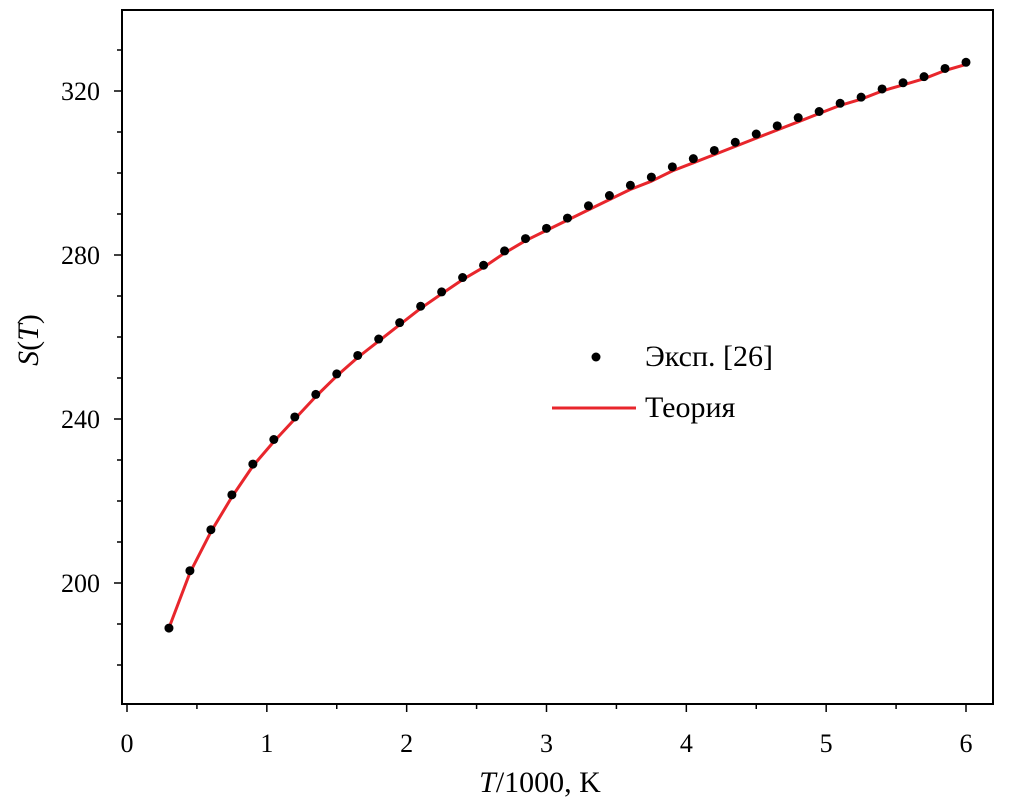  Describe the element at coordinates (662, 382) in the screenshot. I see `legend: Эксп. [26] Теория` at that location.